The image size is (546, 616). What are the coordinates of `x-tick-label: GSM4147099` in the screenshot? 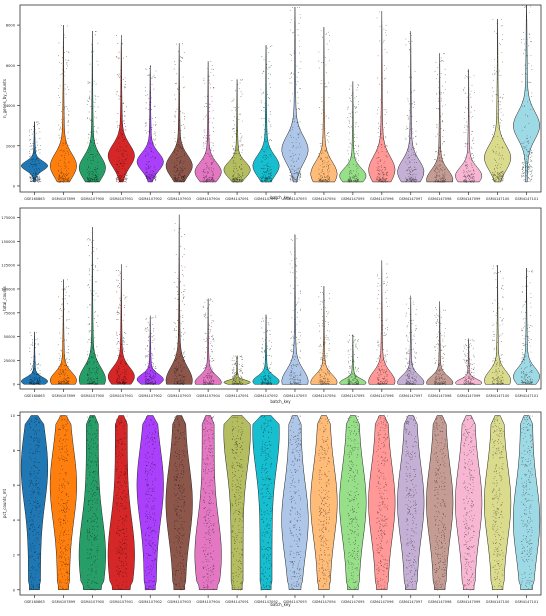 It's located at (469, 199).